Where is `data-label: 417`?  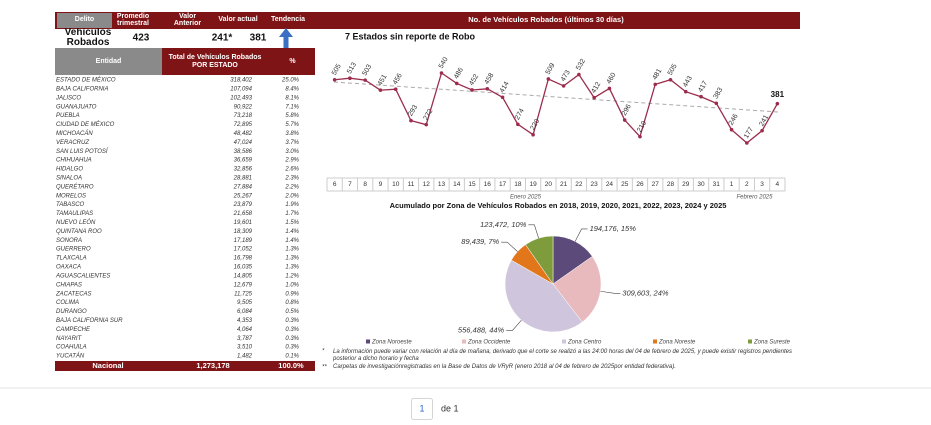 data-label: 417 is located at coordinates (703, 87).